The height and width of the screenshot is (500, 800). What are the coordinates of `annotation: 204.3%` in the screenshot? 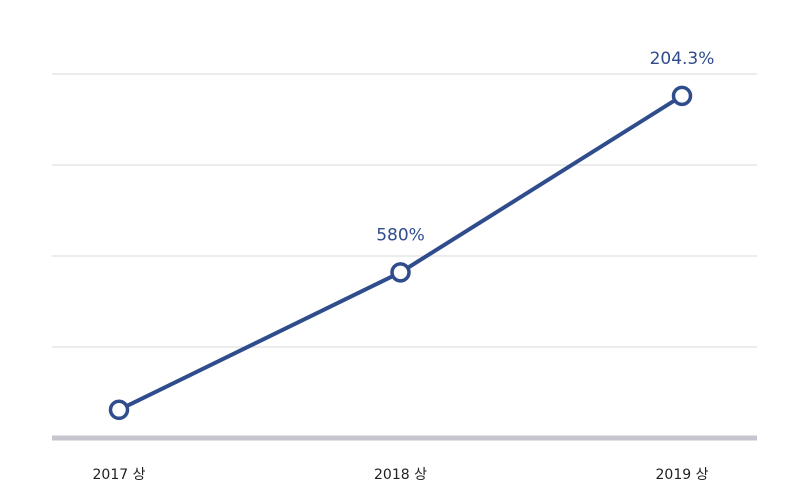 It's located at (682, 59).